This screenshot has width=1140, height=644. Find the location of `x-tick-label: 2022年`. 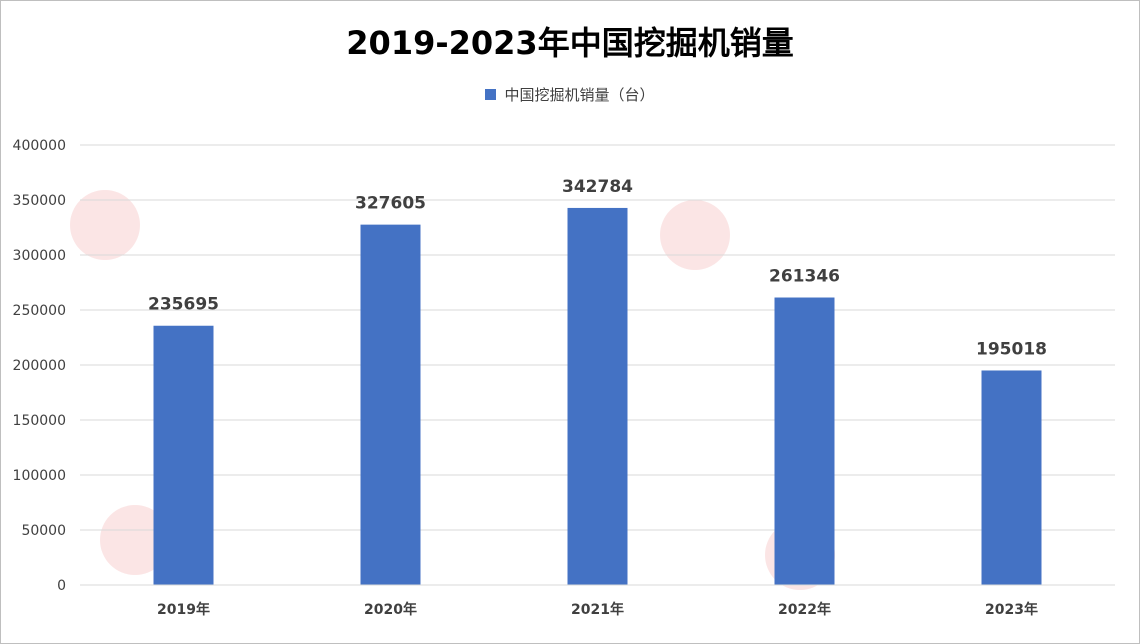

x-tick-label: 2022年 is located at coordinates (804, 609).